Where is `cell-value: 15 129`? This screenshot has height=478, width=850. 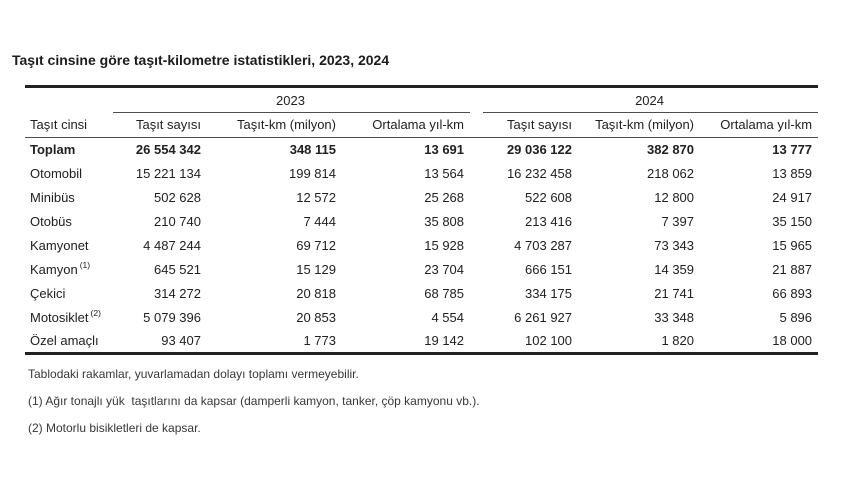
cell-value: 15 129 is located at coordinates (316, 269).